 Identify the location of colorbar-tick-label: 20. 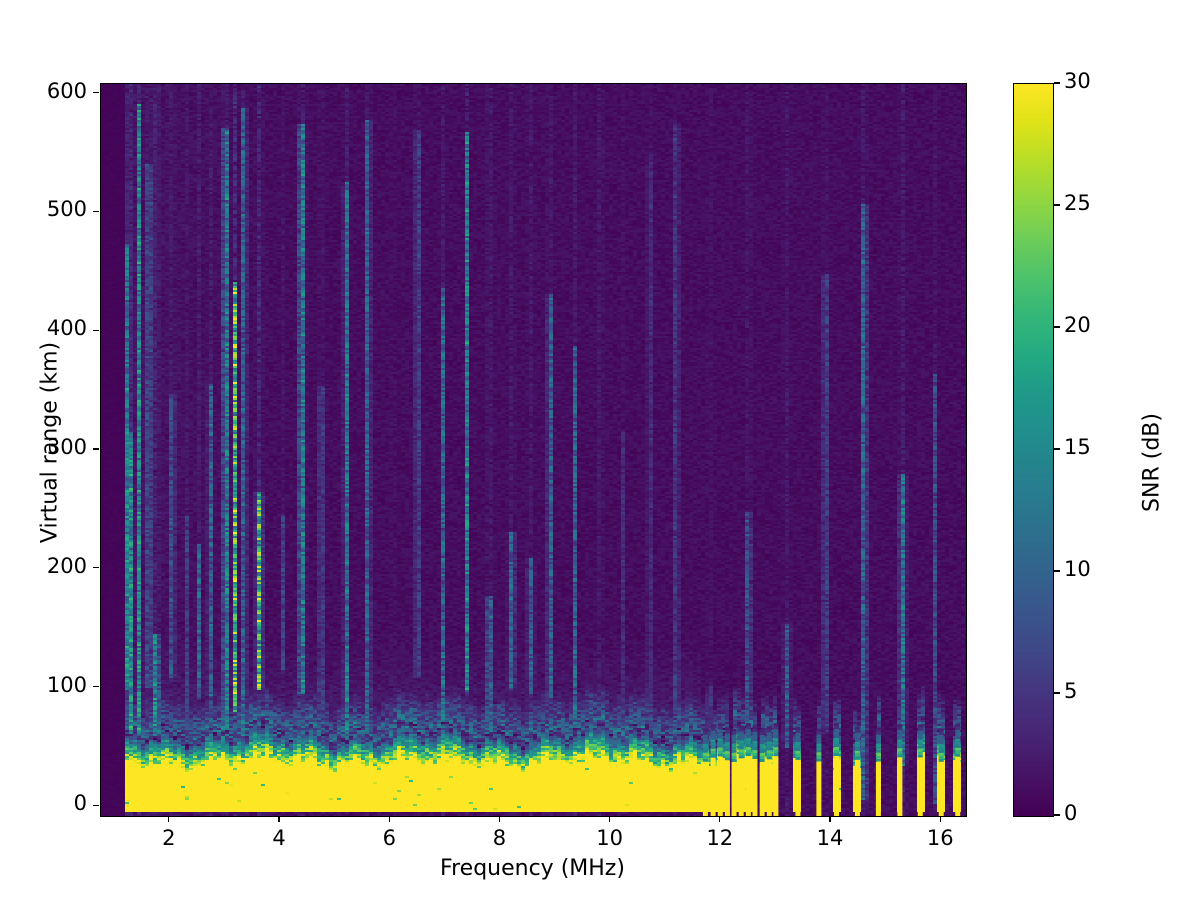
(1077, 325).